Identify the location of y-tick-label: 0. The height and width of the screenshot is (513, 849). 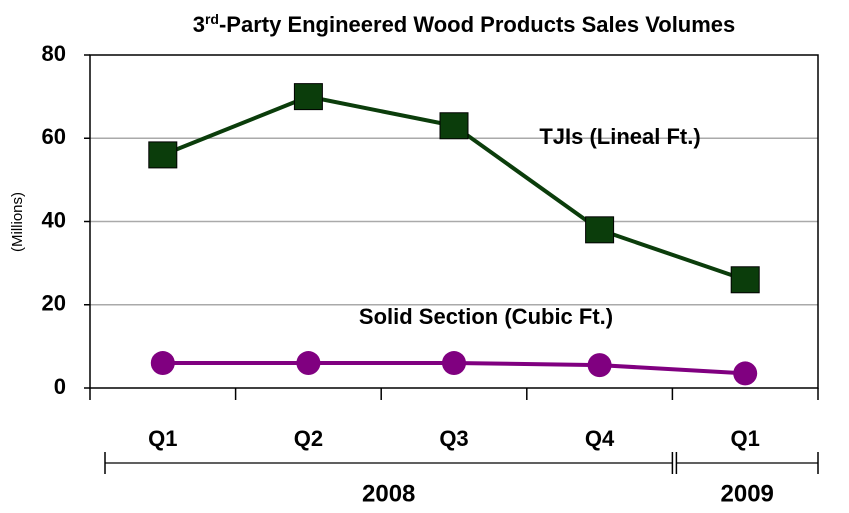
(60, 386).